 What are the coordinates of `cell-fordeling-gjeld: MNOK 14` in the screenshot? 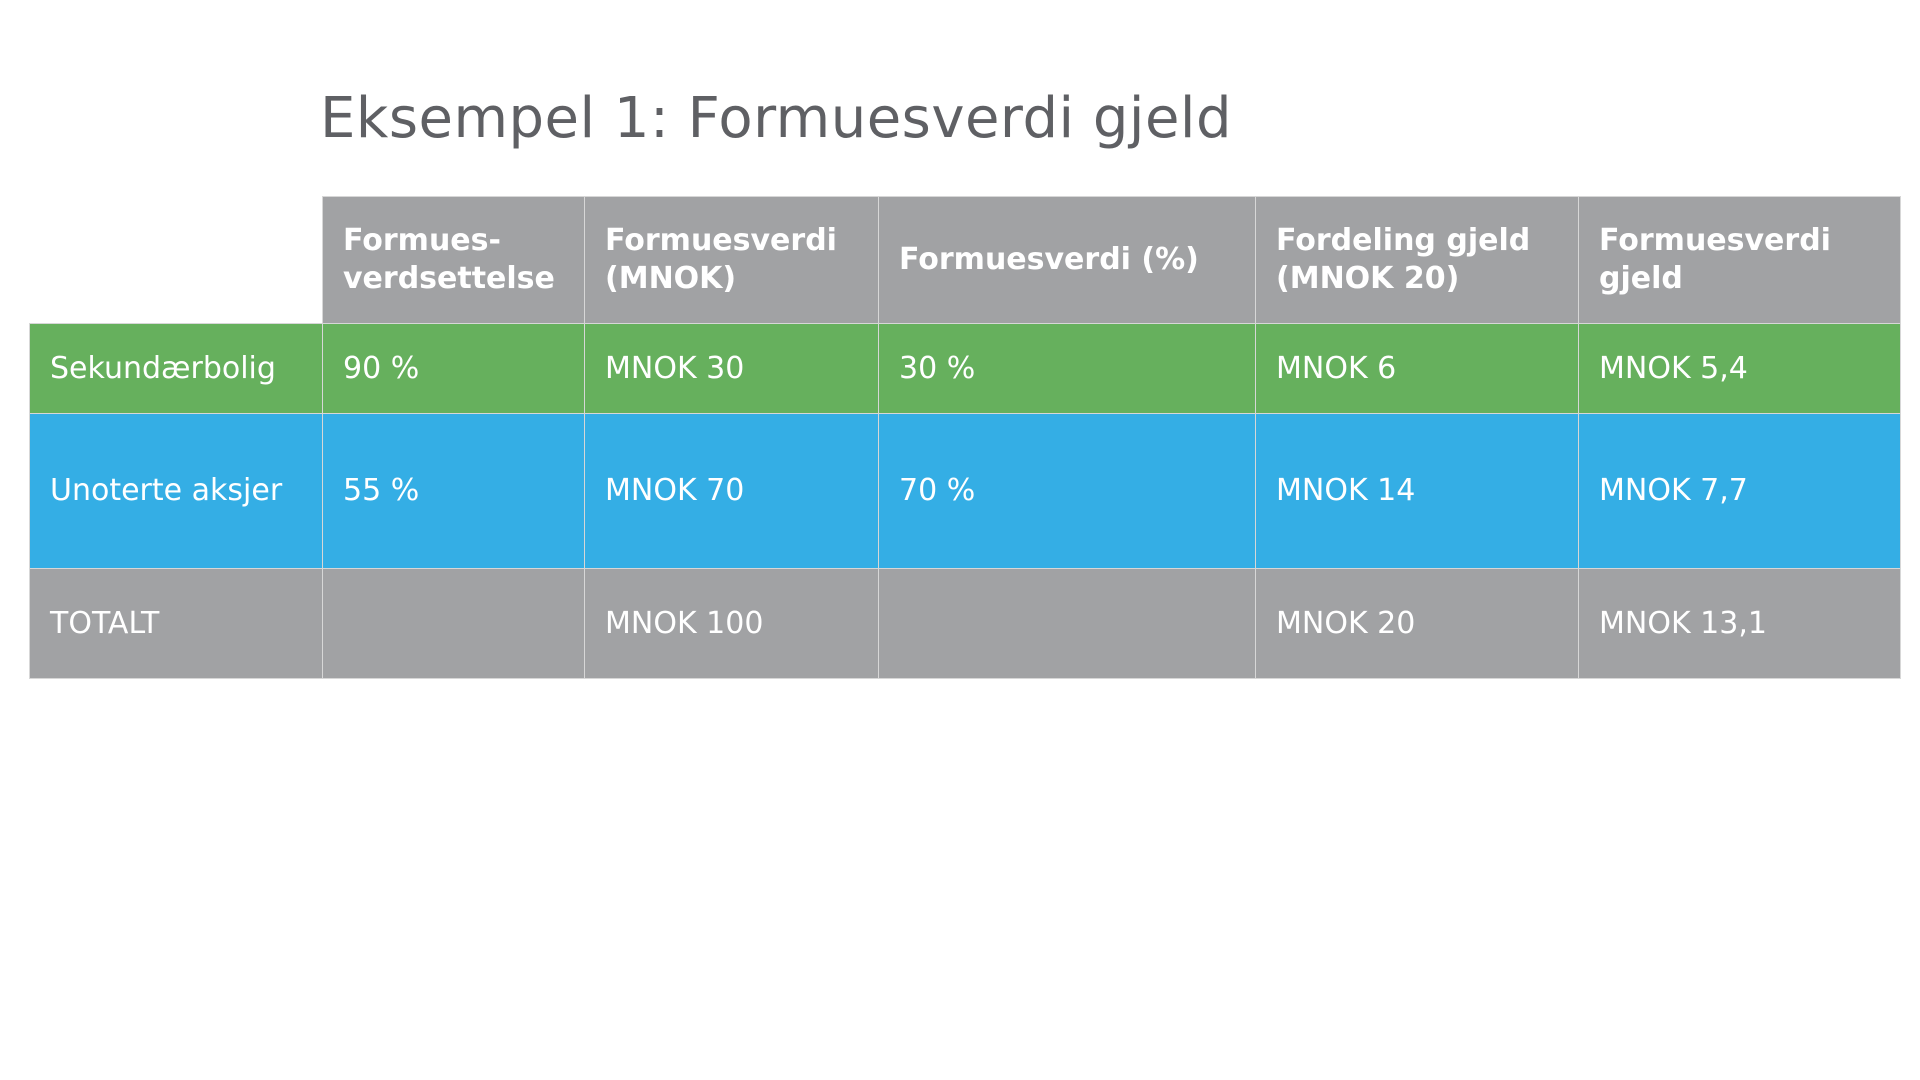 It's located at (1417, 491).